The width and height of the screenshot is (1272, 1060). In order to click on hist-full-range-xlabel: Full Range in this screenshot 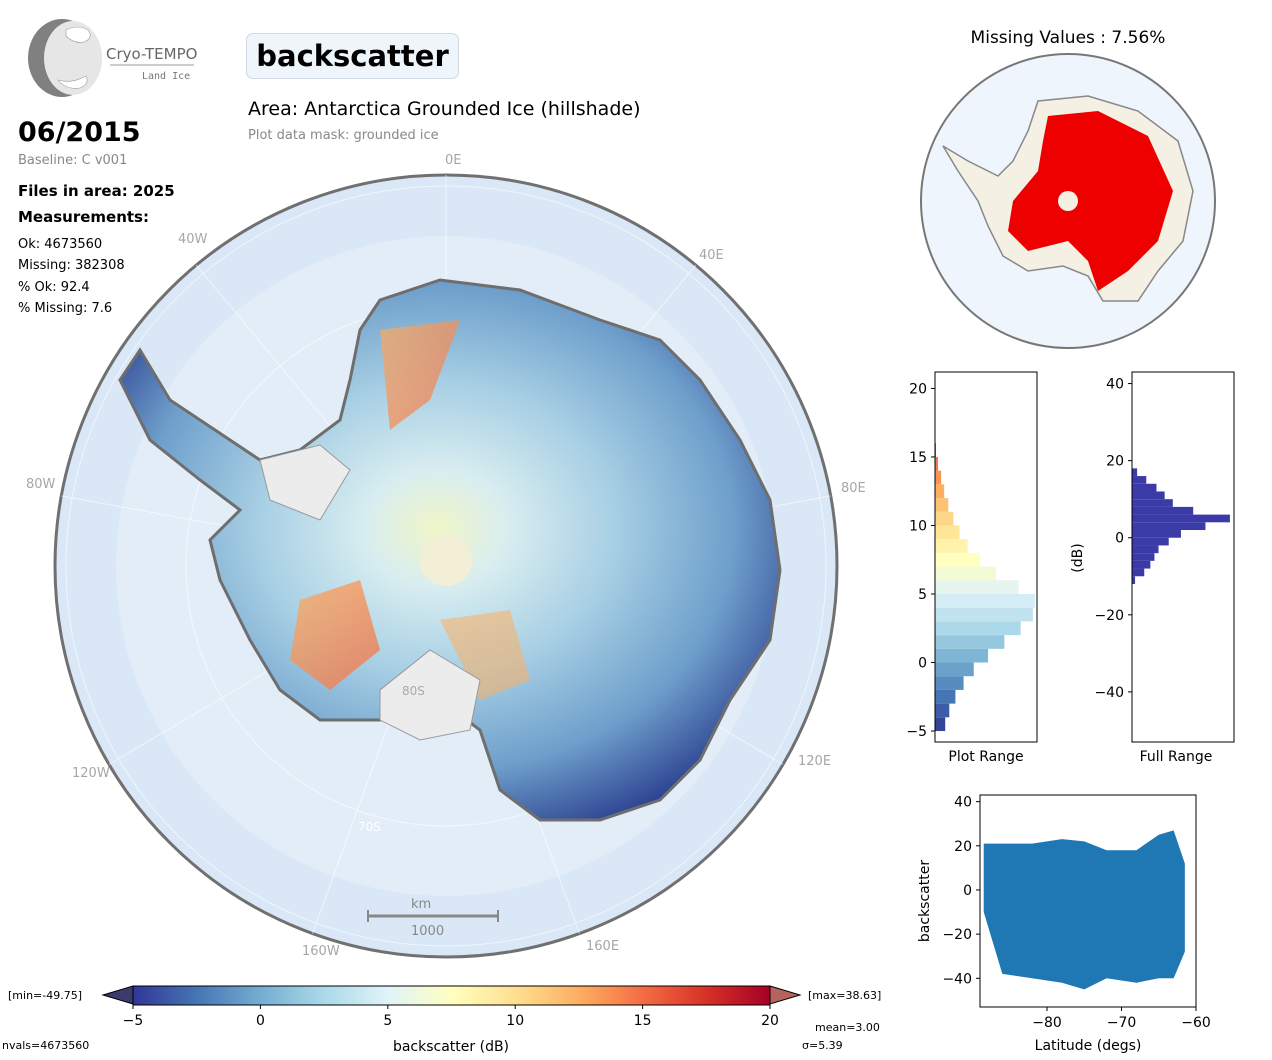, I will do `click(1176, 757)`.